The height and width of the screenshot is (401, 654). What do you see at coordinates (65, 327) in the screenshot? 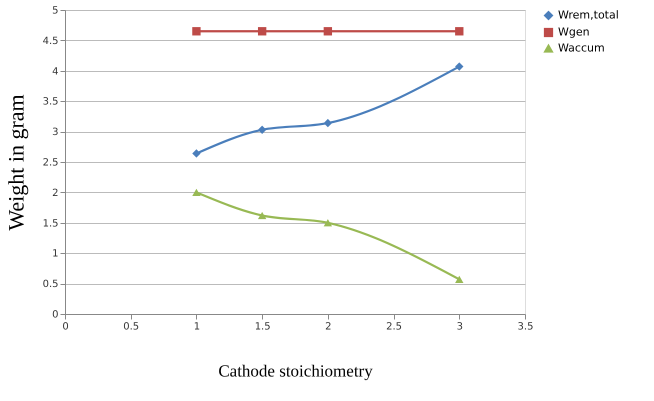
I see `x-tick-label: 0` at bounding box center [65, 327].